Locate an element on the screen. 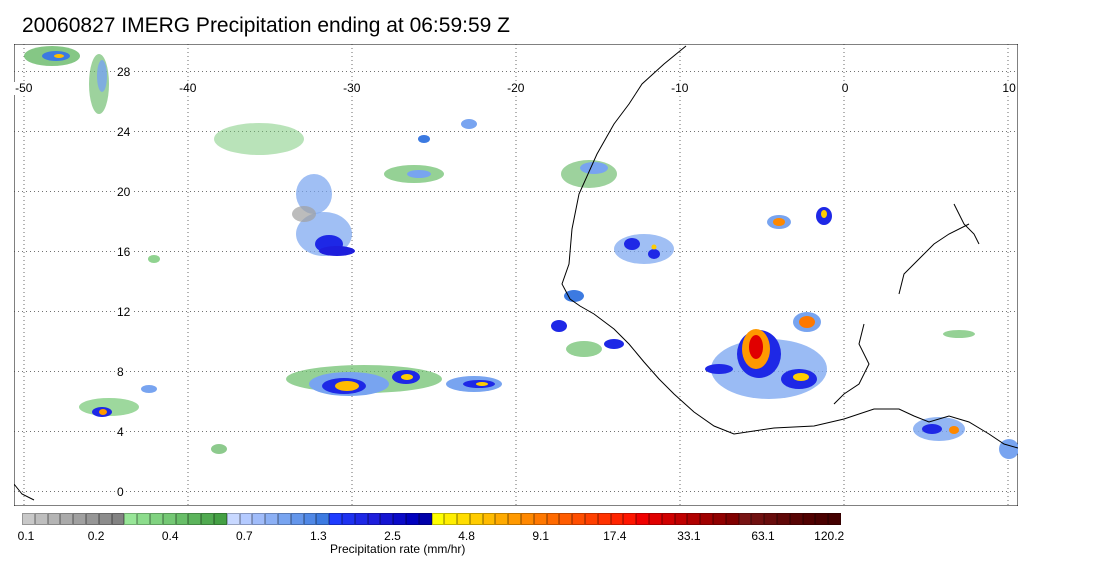  lon-tick-label: -40 is located at coordinates (188, 88).